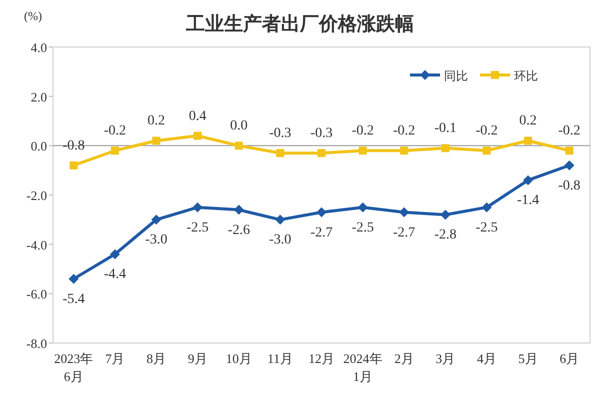 This screenshot has width=600, height=400. I want to click on legend-label: 环比, so click(526, 76).